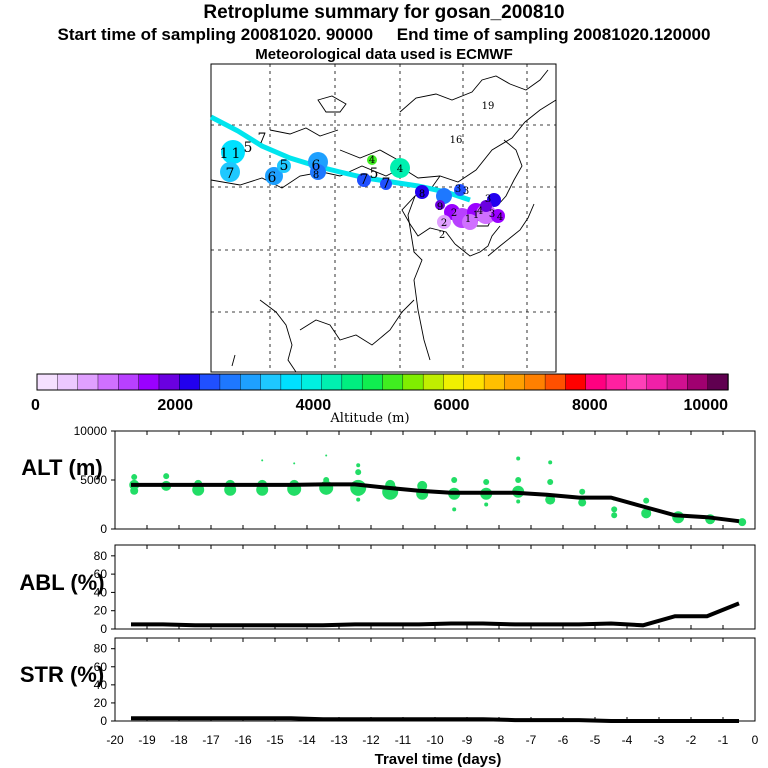  Describe the element at coordinates (435, 614) in the screenshot. I see `abl-line` at that location.